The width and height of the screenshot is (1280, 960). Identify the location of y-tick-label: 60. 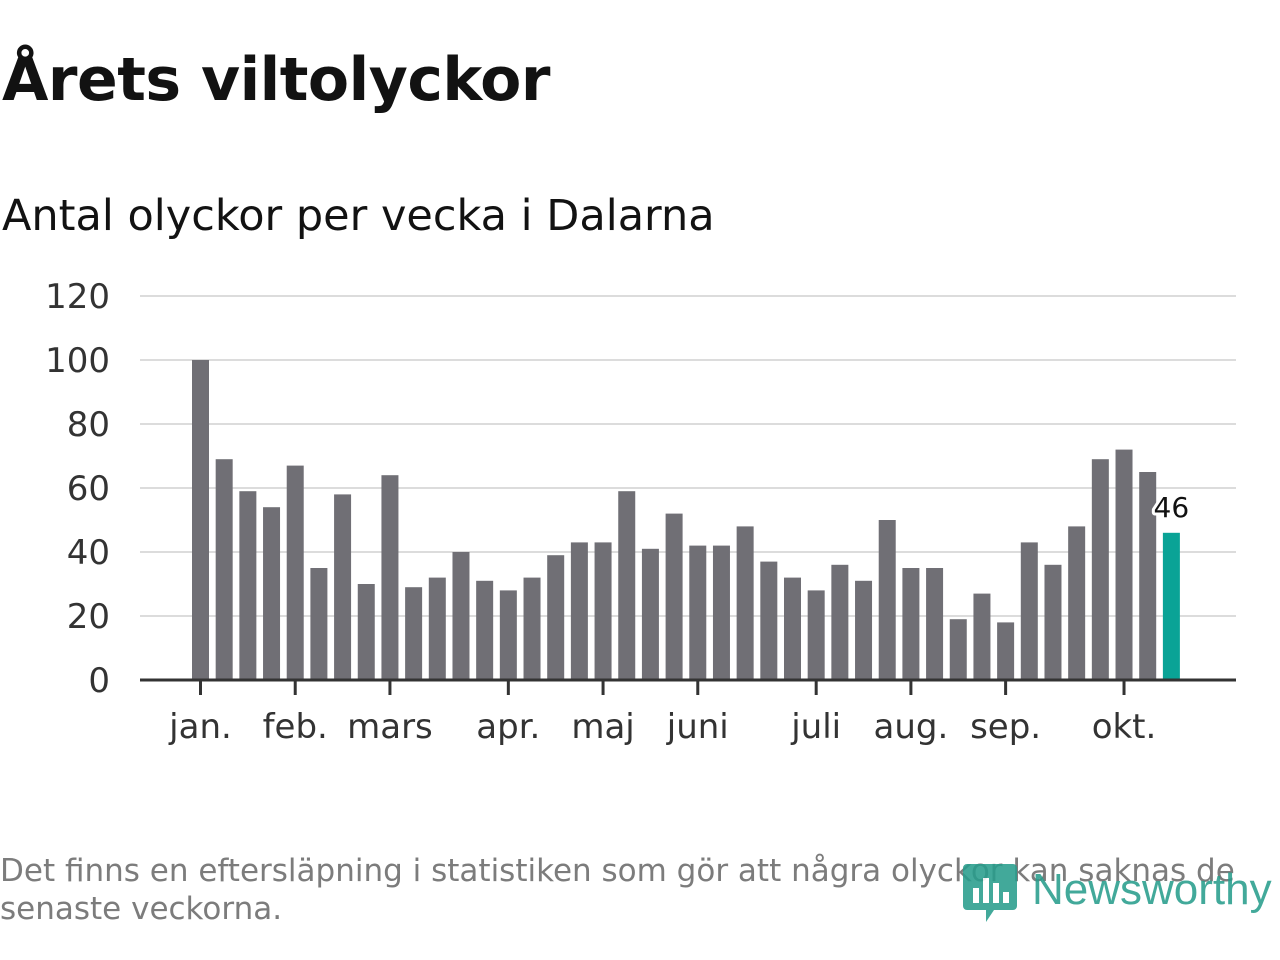
(88, 489).